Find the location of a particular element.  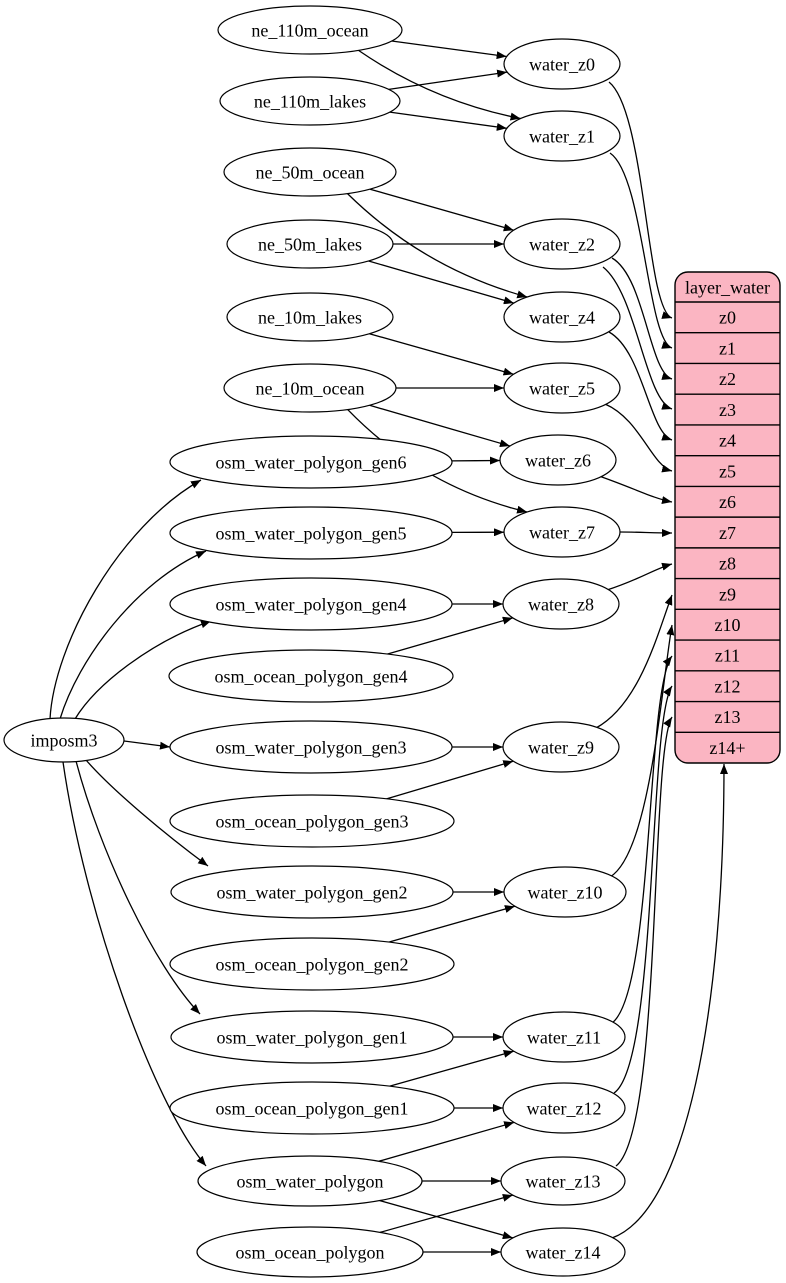

node-osm_water_polygon_gen6: osm_water_polygon_gen6 is located at coordinates (311, 462).